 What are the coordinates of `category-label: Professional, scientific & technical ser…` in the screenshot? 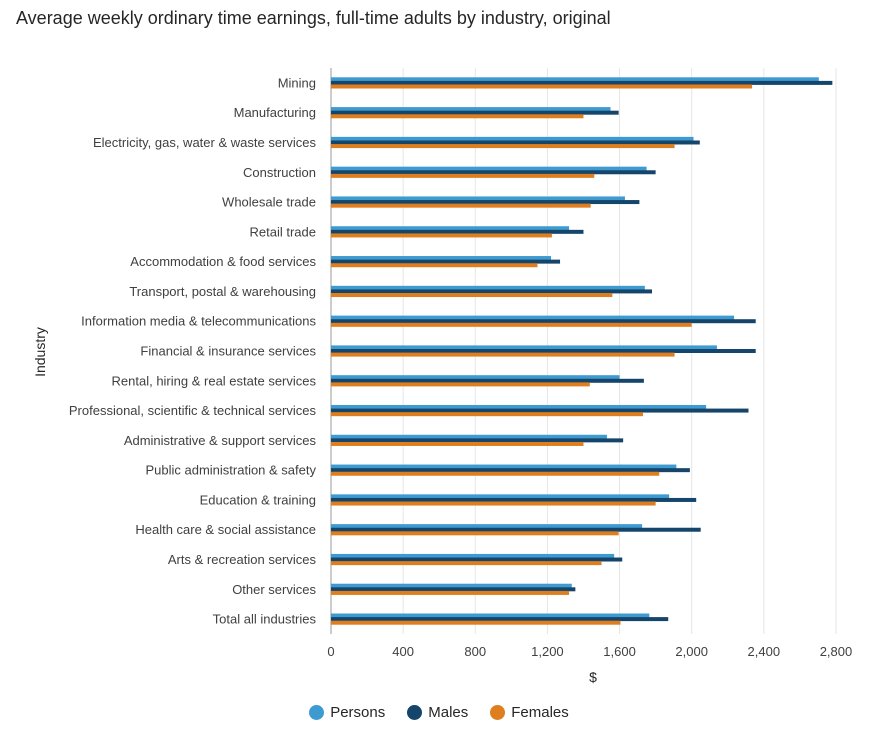 It's located at (193, 410).